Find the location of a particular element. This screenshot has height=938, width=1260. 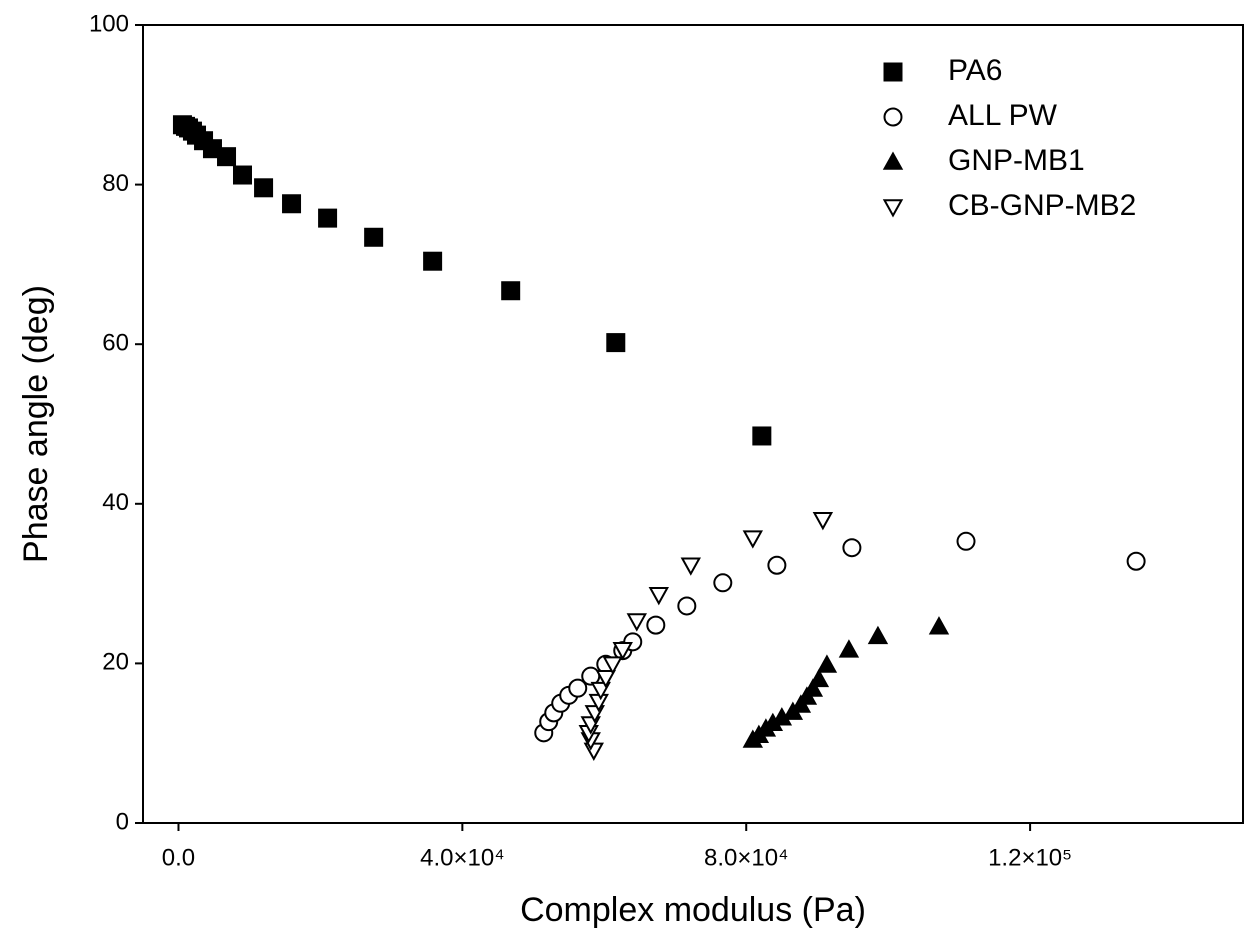

x-tick-label: 0.0 is located at coordinates (178, 857).